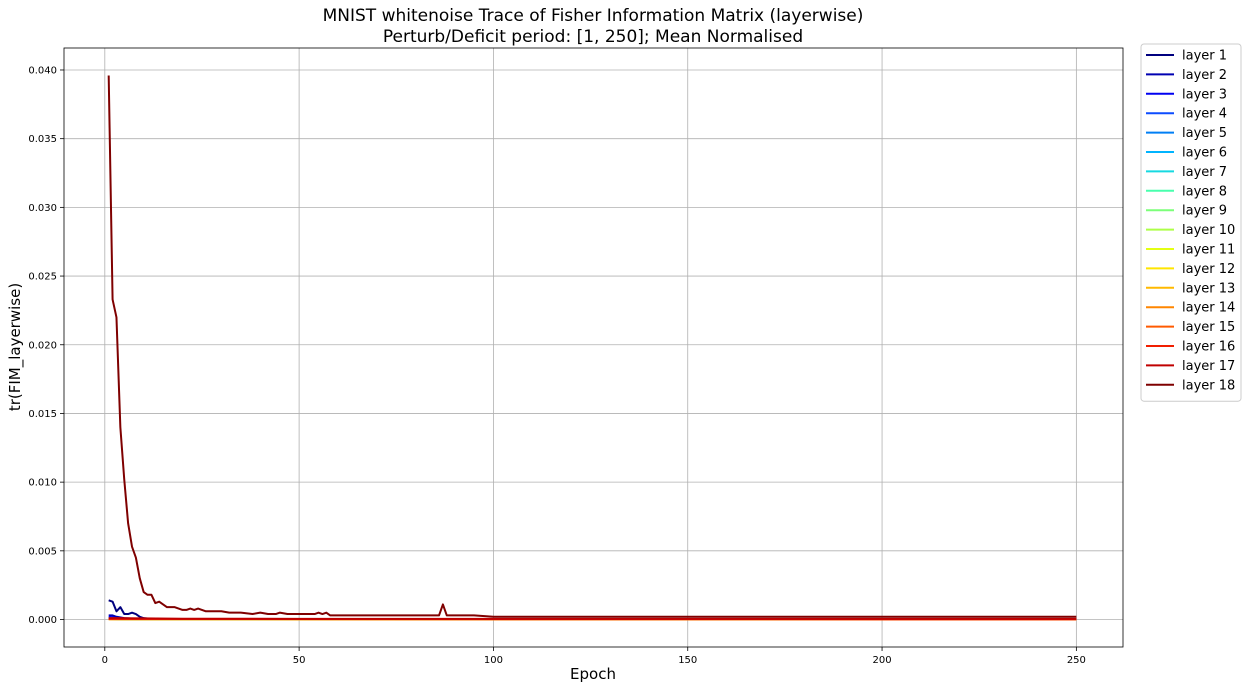 The width and height of the screenshot is (1247, 689). What do you see at coordinates (1208, 308) in the screenshot?
I see `legend-label: layer 14` at bounding box center [1208, 308].